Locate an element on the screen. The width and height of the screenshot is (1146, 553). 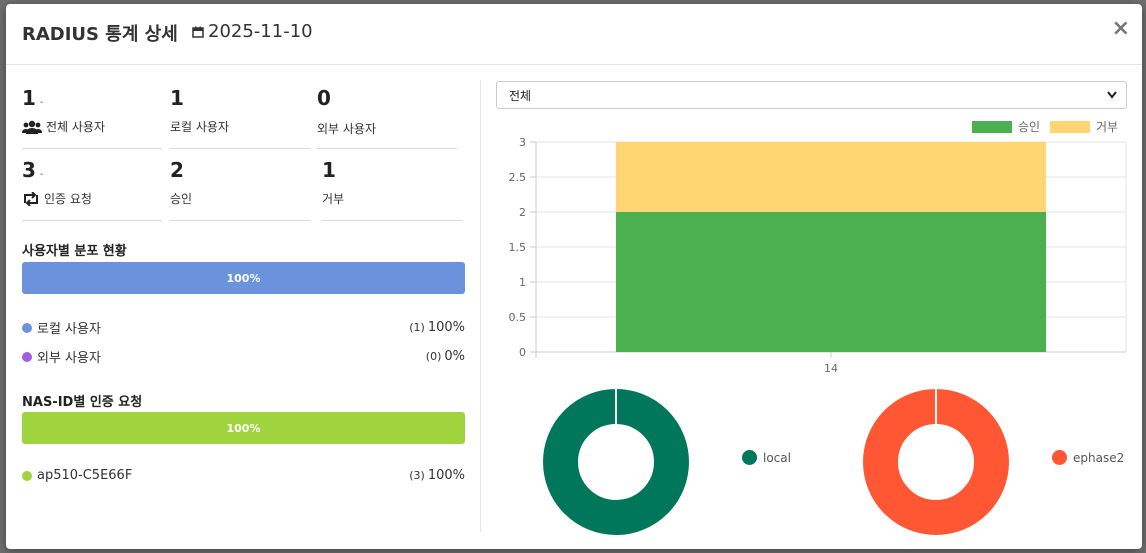
stat-label: 거부 is located at coordinates (333, 199).